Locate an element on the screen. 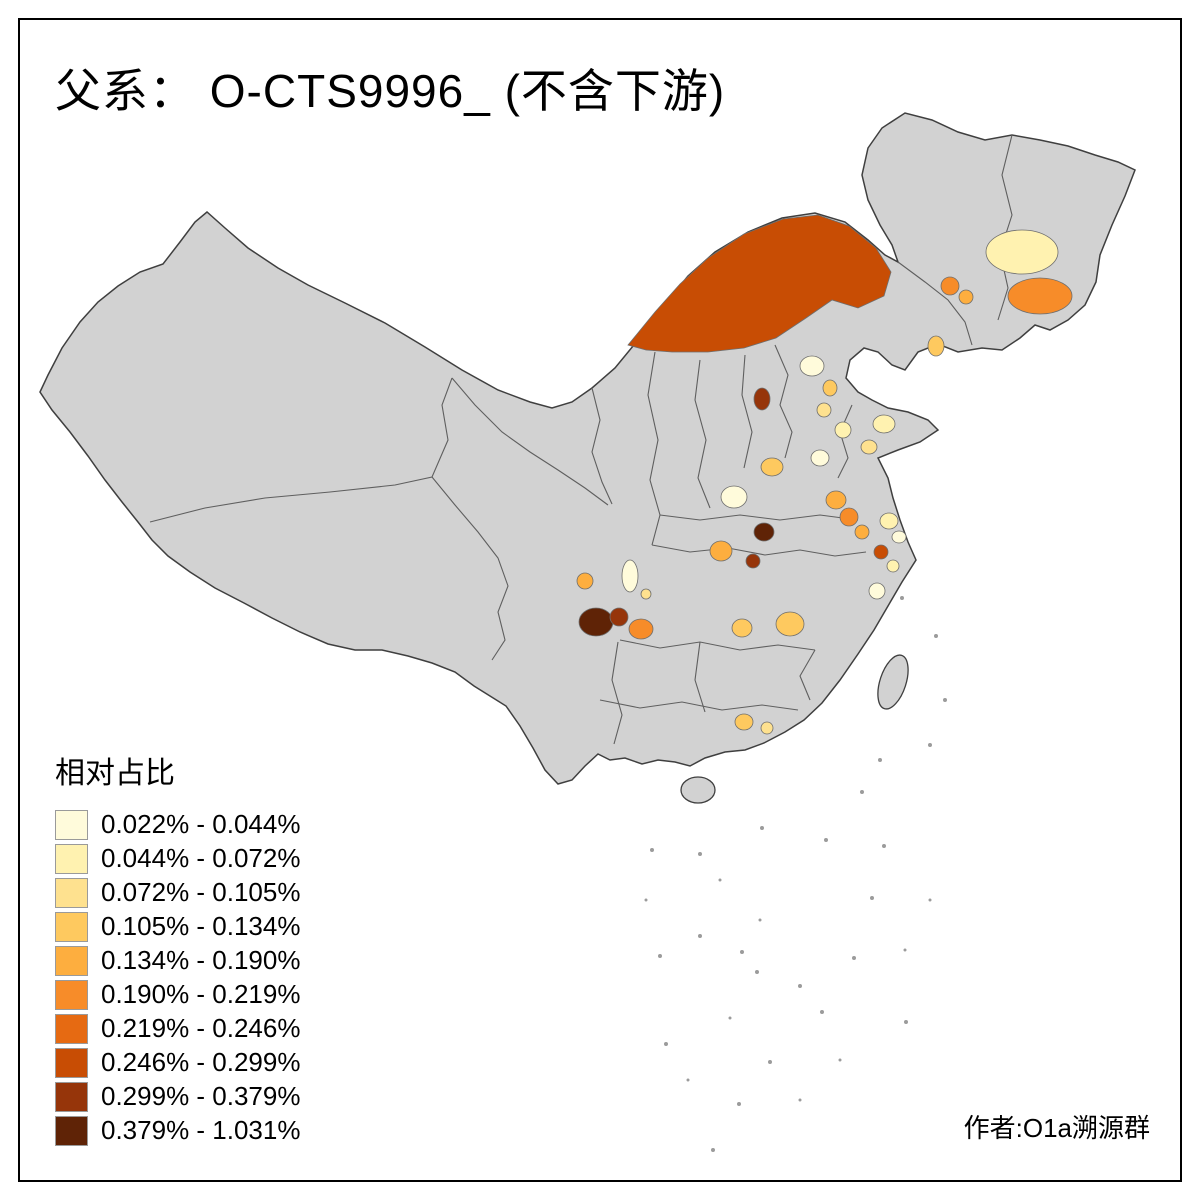 This screenshot has width=1200, height=1200. legend-item: 0.219% - 0.246% is located at coordinates (177, 1028).